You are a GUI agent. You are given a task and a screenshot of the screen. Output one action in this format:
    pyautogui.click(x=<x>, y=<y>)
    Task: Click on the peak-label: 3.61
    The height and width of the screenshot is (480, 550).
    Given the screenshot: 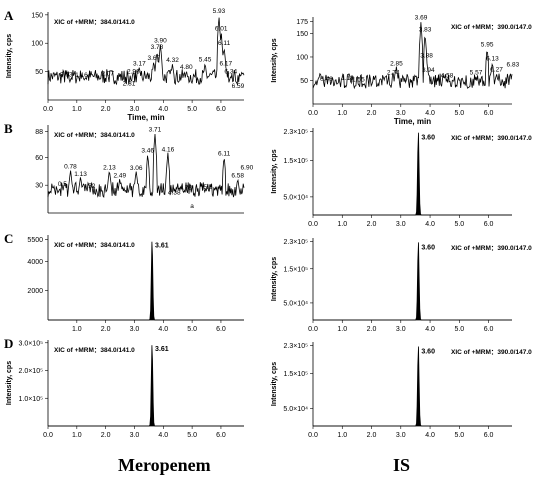 What is the action you would take?
    pyautogui.click(x=162, y=349)
    